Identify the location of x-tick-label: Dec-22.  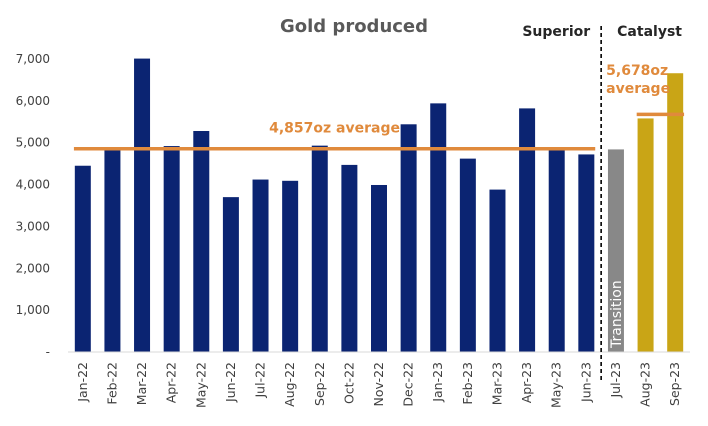
(408, 384).